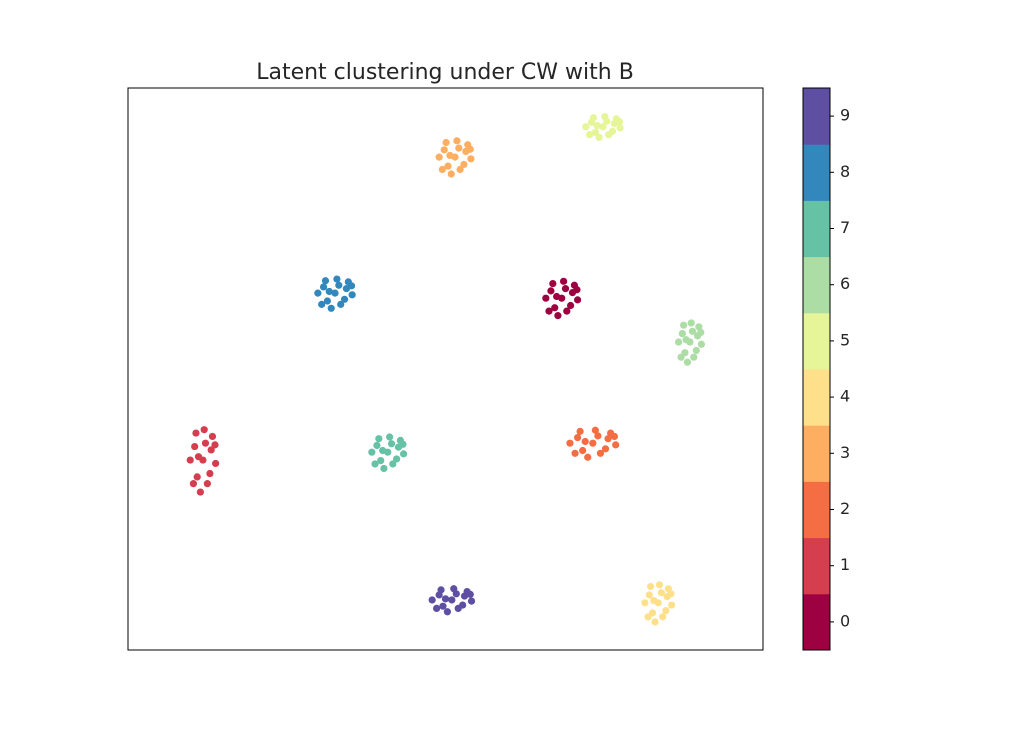  I want to click on colorbar-frame, so click(816, 369).